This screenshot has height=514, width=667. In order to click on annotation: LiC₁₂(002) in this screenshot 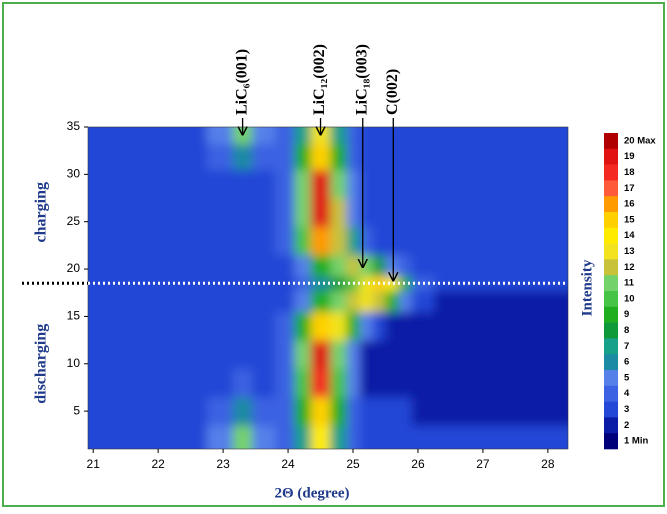, I will do `click(319, 79)`.